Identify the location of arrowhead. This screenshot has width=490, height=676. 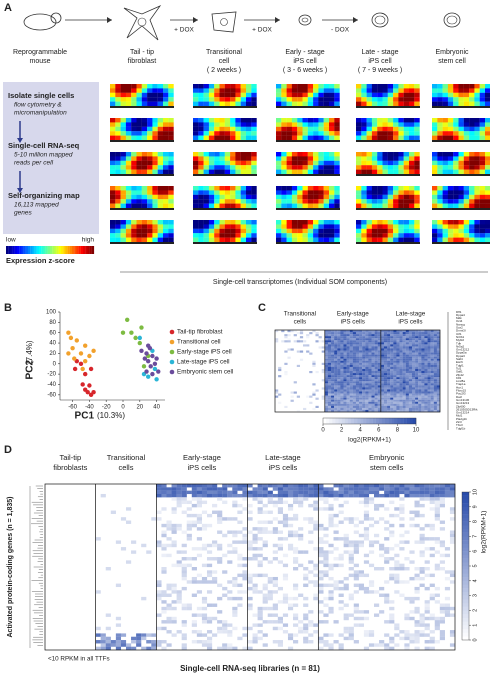
(20, 140).